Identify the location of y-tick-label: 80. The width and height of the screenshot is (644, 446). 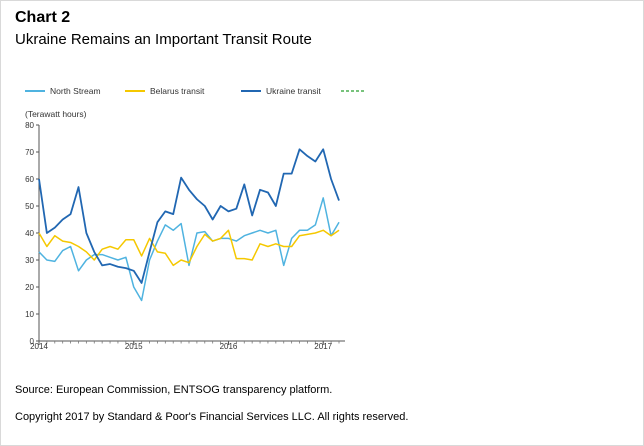
(29, 125).